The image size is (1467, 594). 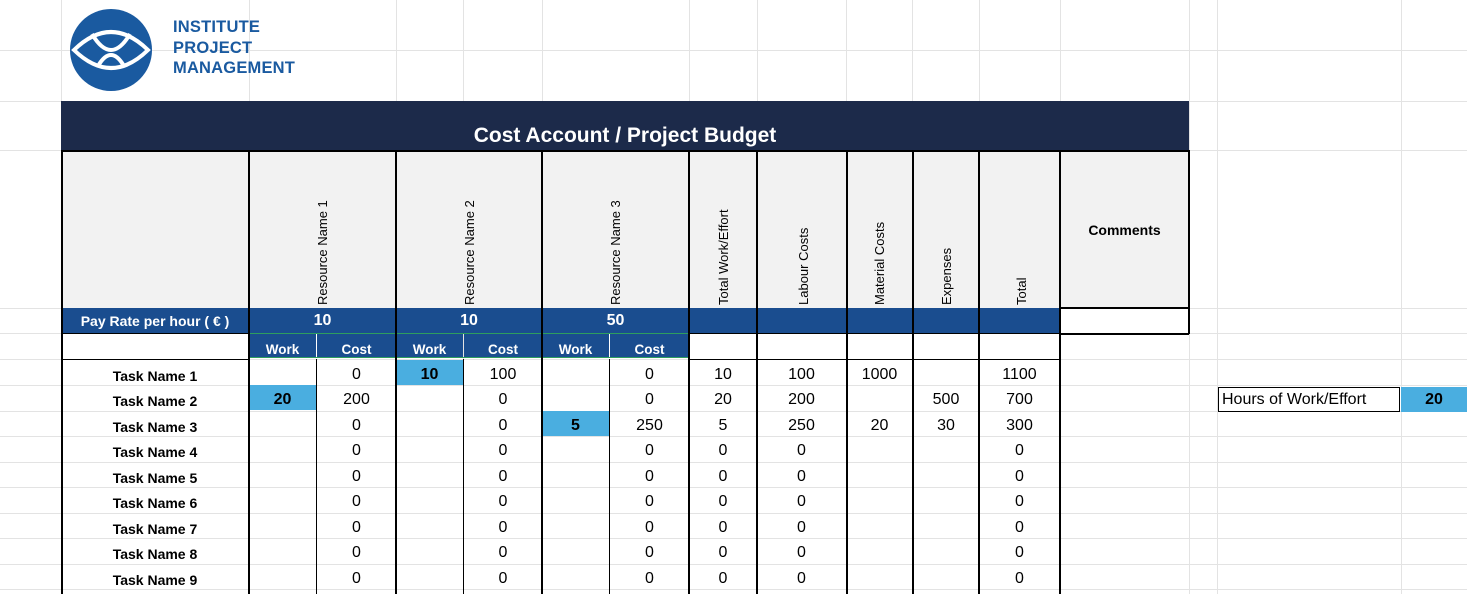 I want to click on cell-tot: 300, so click(x=1019, y=425).